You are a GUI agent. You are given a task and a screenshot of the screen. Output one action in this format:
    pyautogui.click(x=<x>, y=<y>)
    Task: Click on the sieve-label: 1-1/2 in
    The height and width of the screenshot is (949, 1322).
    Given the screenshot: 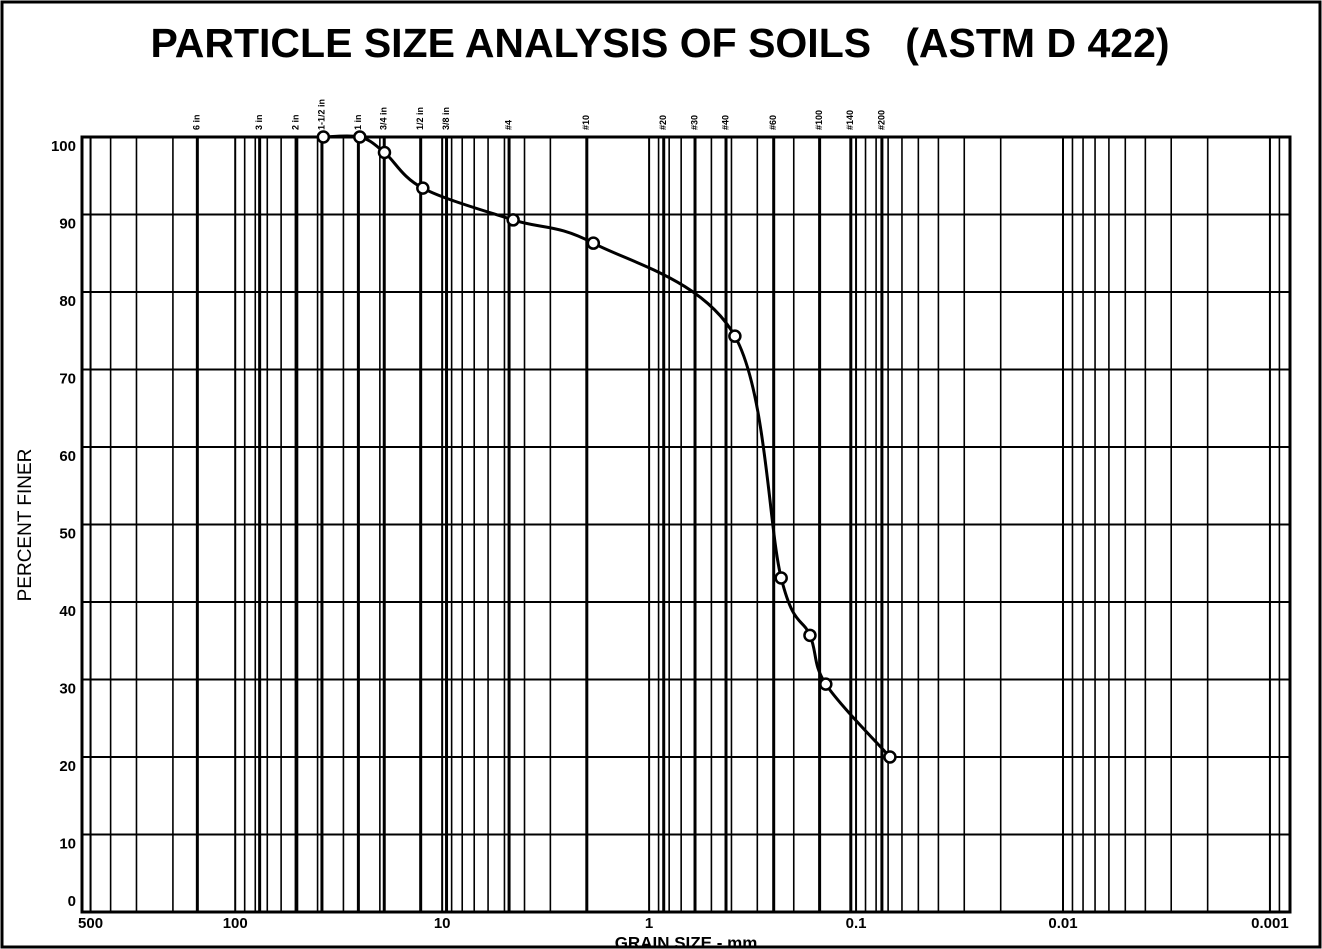 What is the action you would take?
    pyautogui.click(x=321, y=114)
    